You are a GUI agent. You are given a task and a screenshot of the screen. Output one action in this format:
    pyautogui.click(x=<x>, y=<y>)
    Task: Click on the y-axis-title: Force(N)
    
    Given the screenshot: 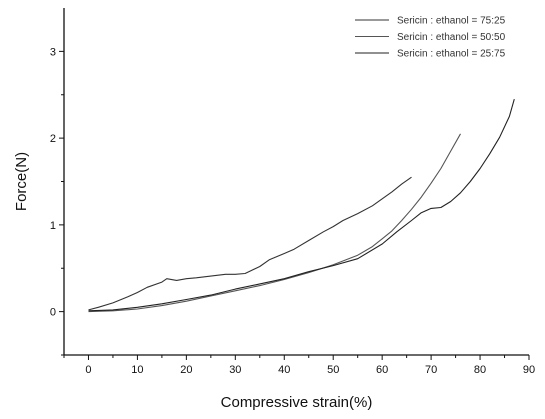 What is the action you would take?
    pyautogui.click(x=21, y=181)
    